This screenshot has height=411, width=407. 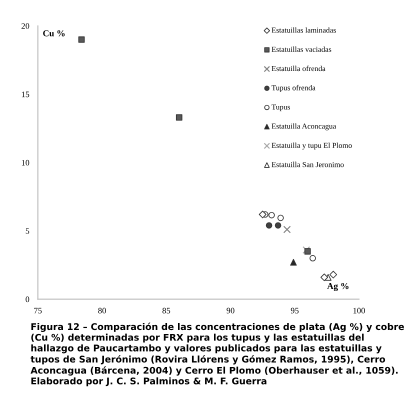 What do you see at coordinates (54, 33) in the screenshot?
I see `y-axis-title: Cu %` at bounding box center [54, 33].